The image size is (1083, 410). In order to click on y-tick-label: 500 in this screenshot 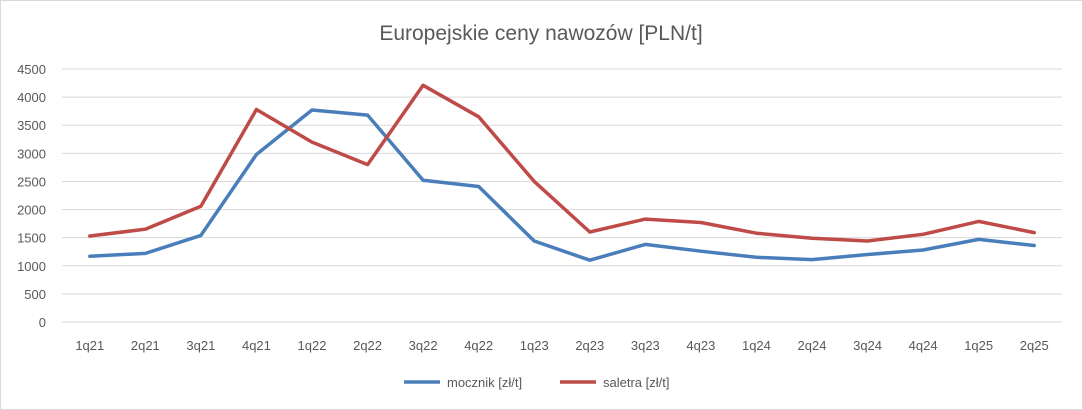, I will do `click(35, 294)`.